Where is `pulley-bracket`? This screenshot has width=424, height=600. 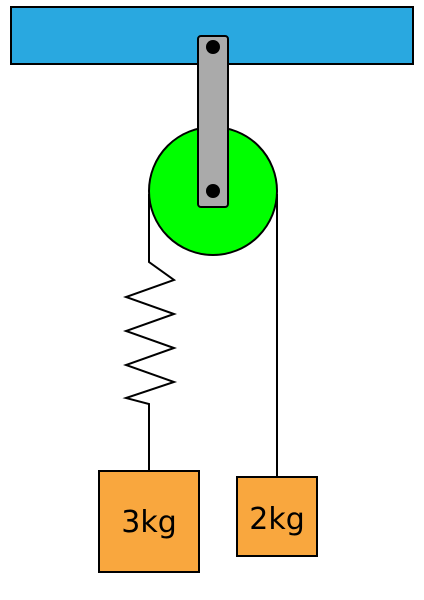 pulley-bracket is located at coordinates (213, 121).